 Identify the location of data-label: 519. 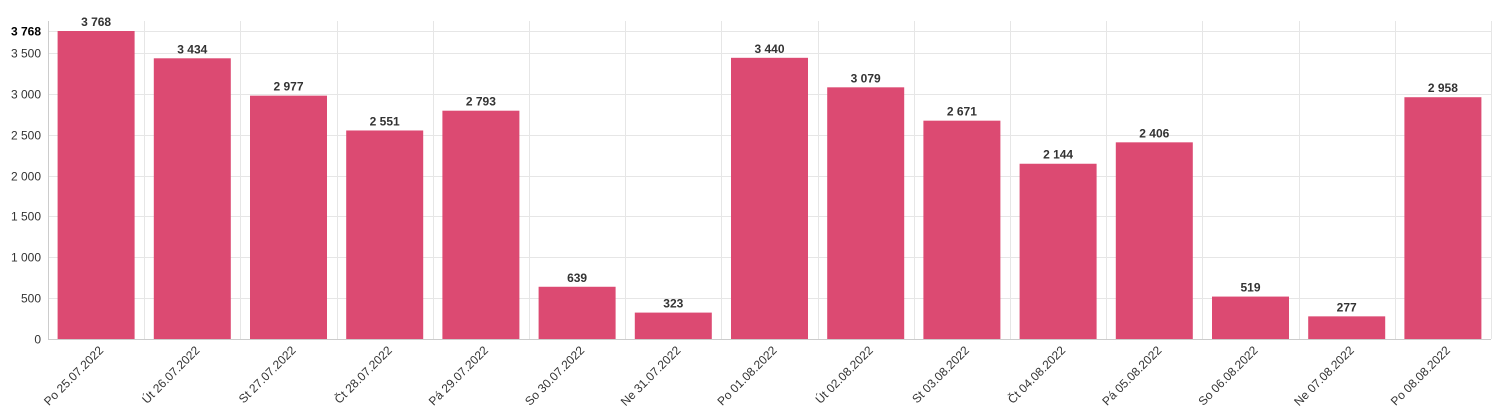
(1250, 288).